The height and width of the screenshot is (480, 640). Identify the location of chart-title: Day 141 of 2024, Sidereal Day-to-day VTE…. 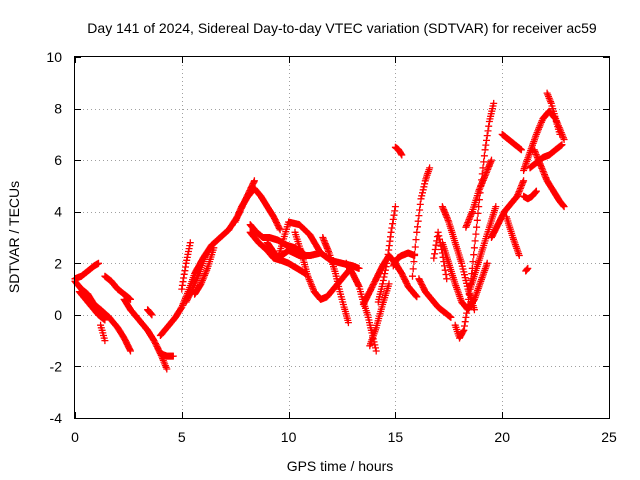
(342, 28).